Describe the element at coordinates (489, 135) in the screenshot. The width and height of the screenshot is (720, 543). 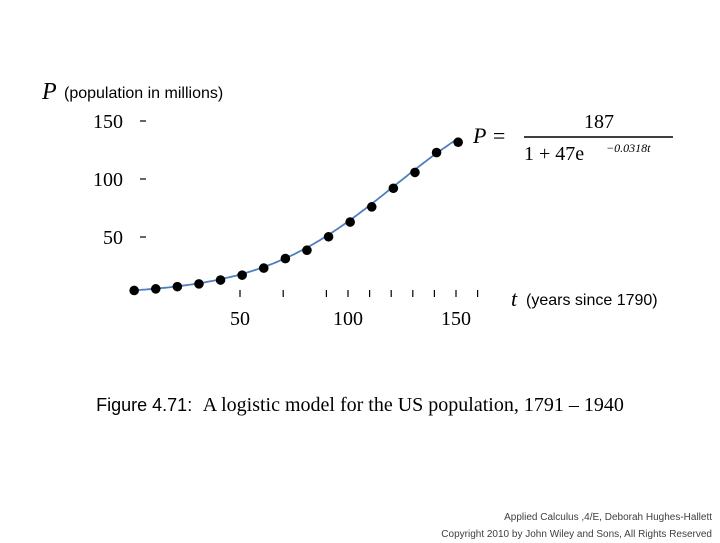
I see `formula-lhs: P =` at that location.